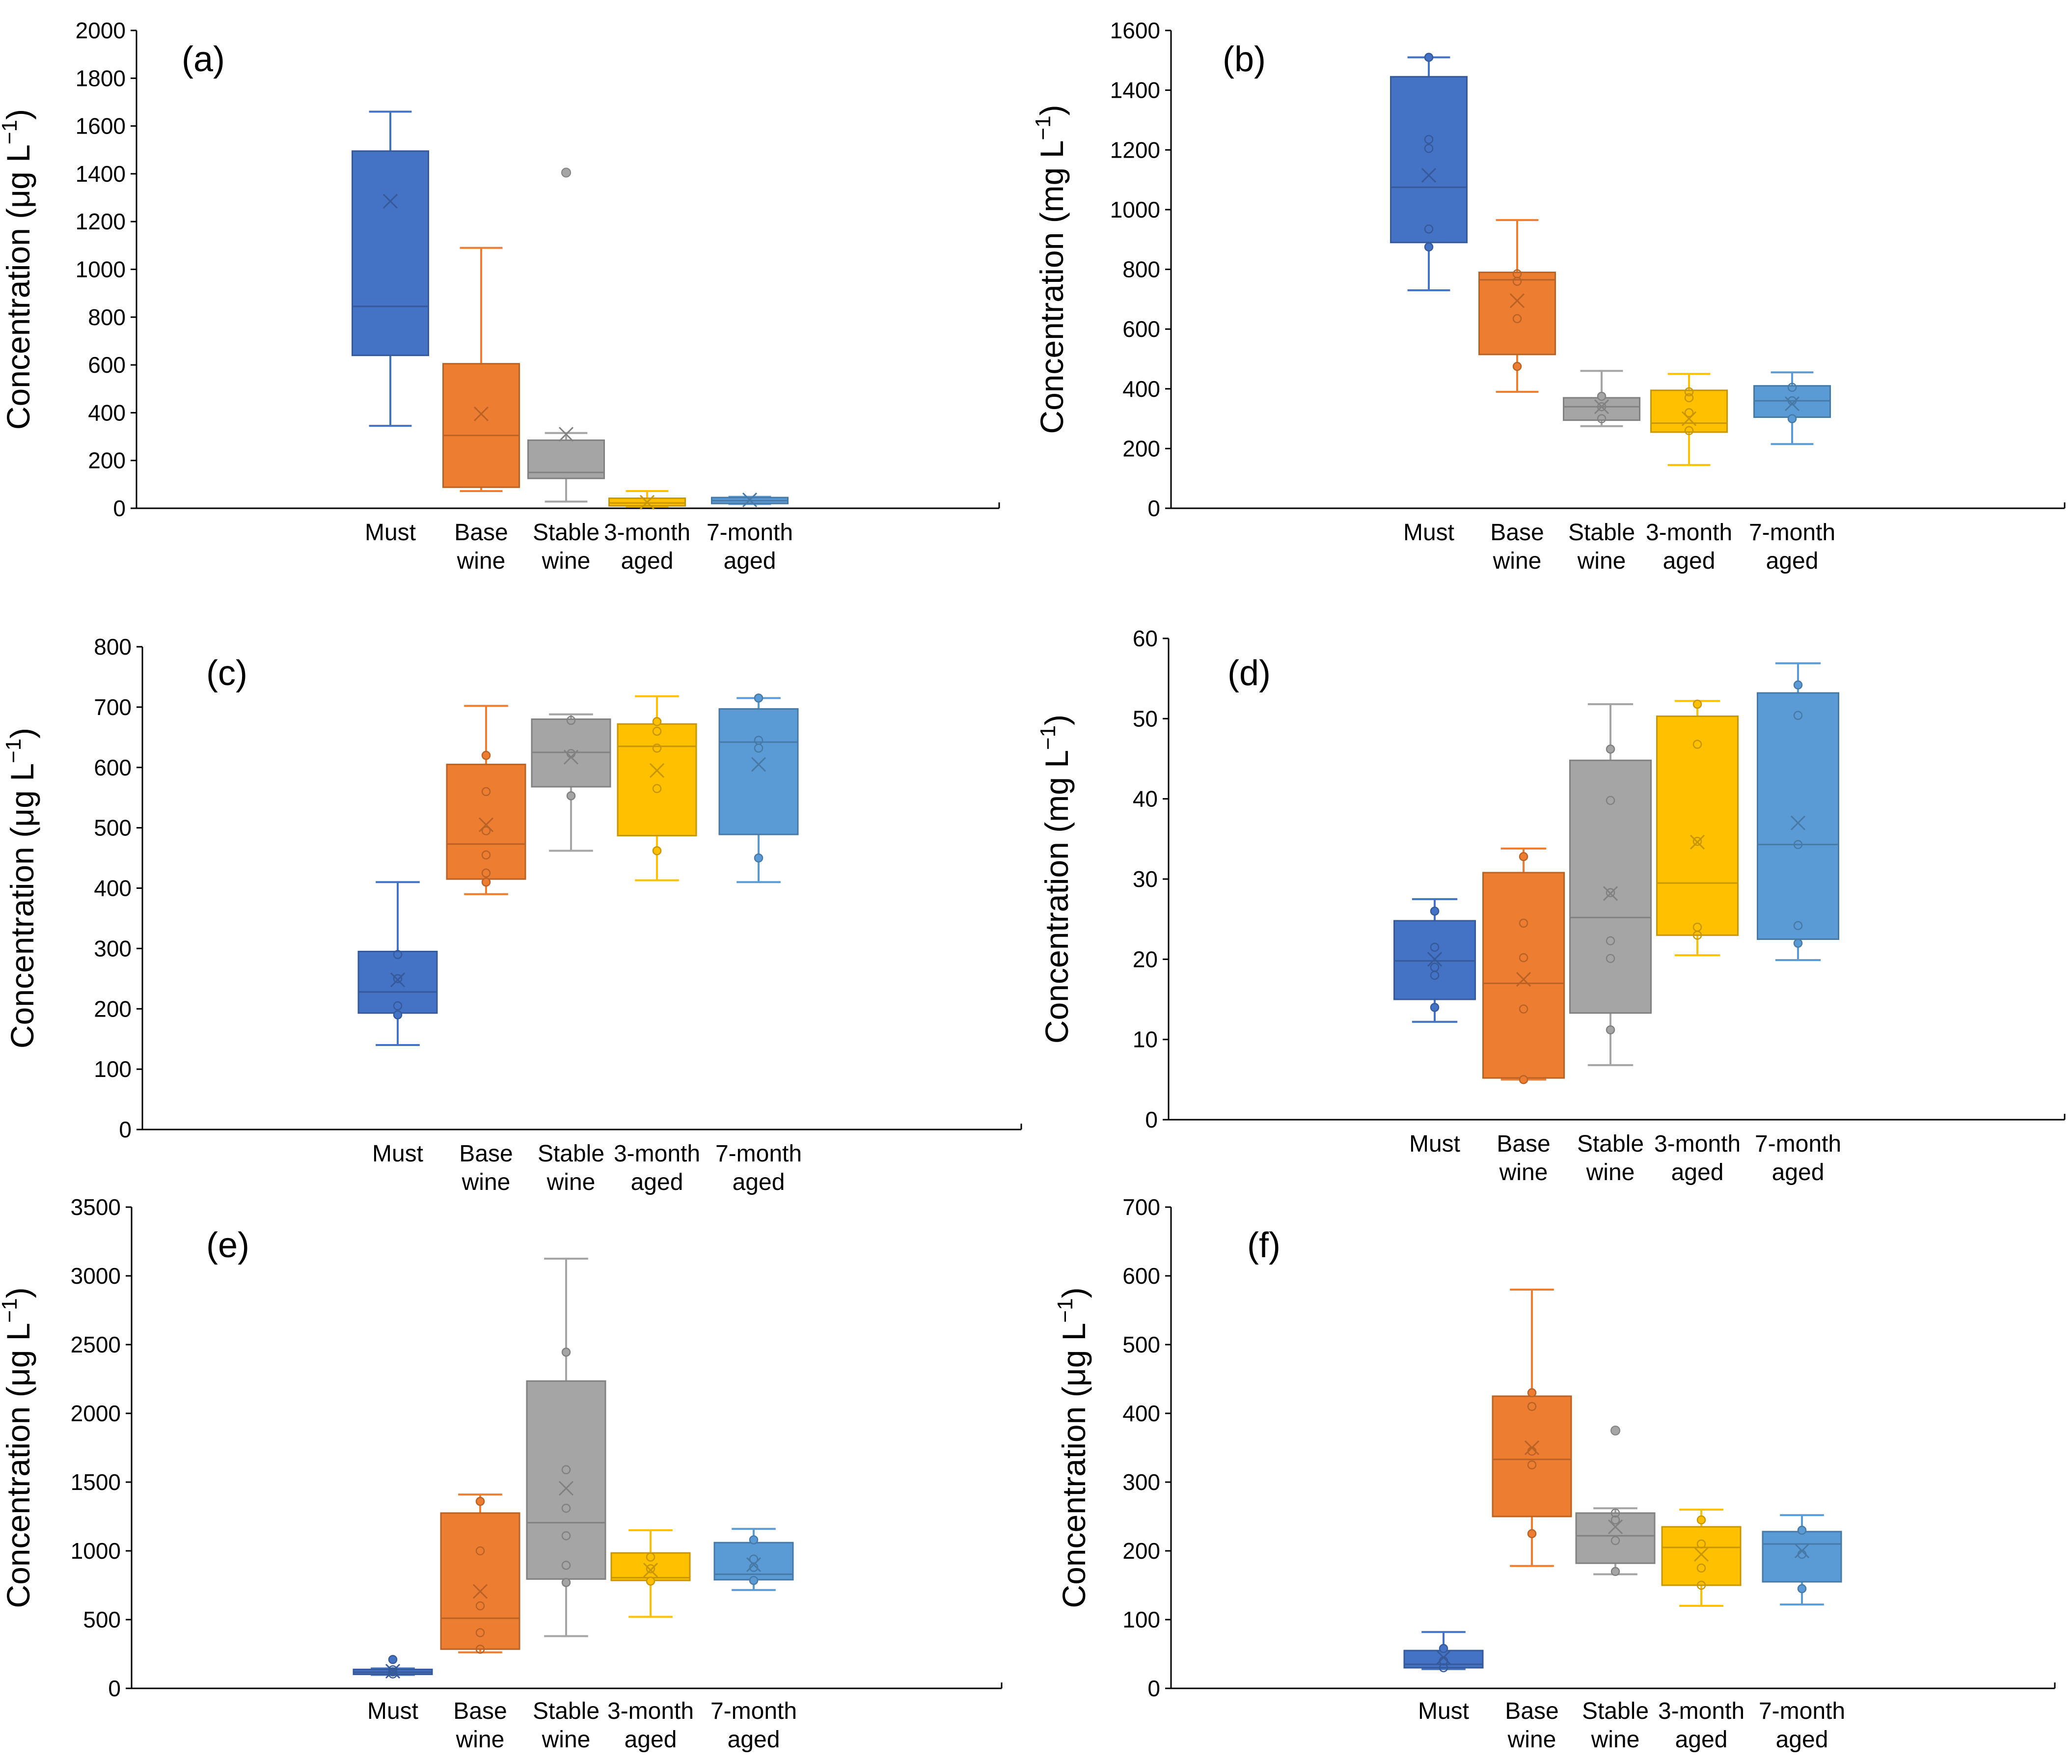 This screenshot has height=1764, width=2072. Describe the element at coordinates (96, 1482) in the screenshot. I see `y-tick-label: 1500` at that location.